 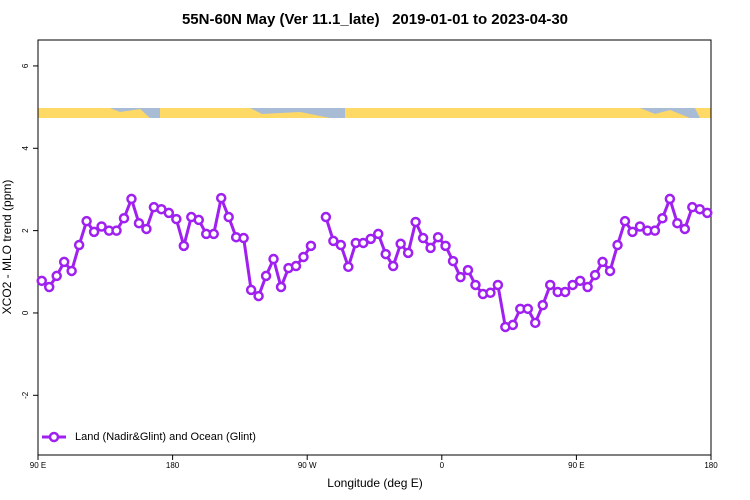 I want to click on land-band, so click(x=374, y=113).